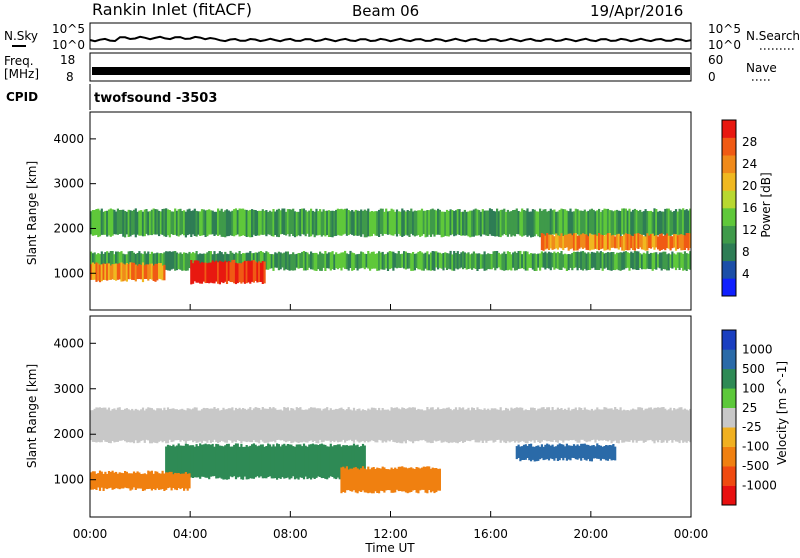 This screenshot has width=800, height=558. Describe the element at coordinates (729, 417) in the screenshot. I see `colorbar-frame` at that location.